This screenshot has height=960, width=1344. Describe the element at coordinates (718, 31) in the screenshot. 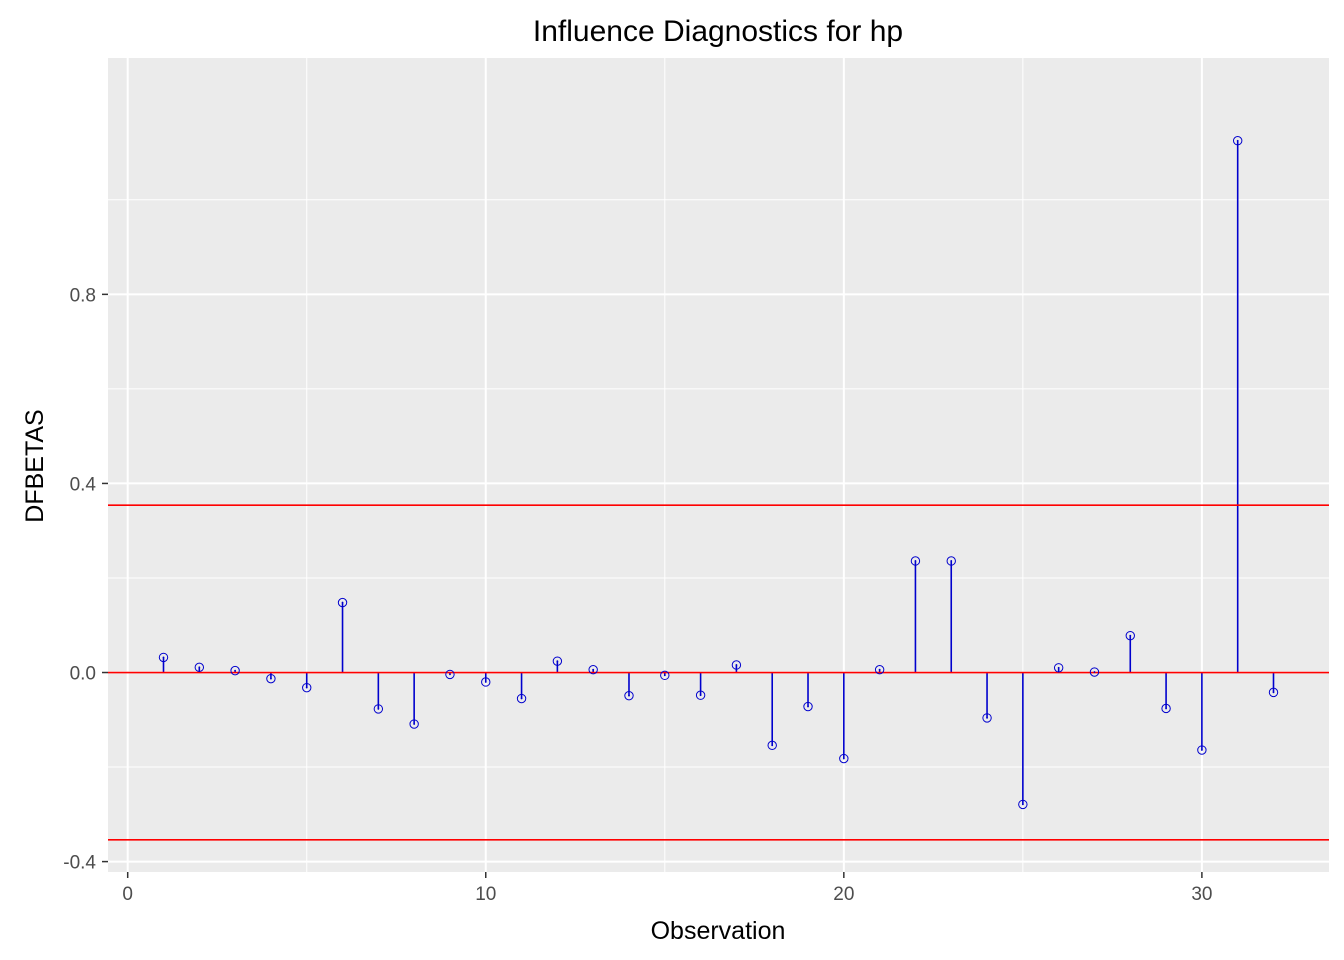

I see `chart-title: Influence Diagnostics for hp` at that location.